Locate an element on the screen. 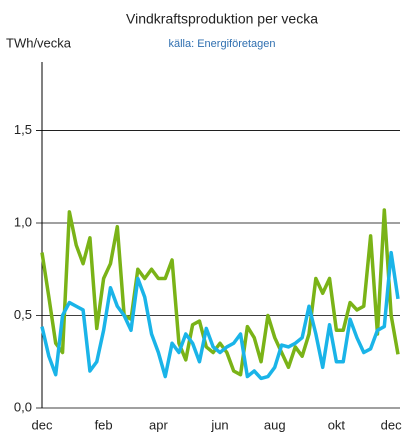 This screenshot has width=407, height=442. y-tick-label: 0,5 is located at coordinates (23, 314).